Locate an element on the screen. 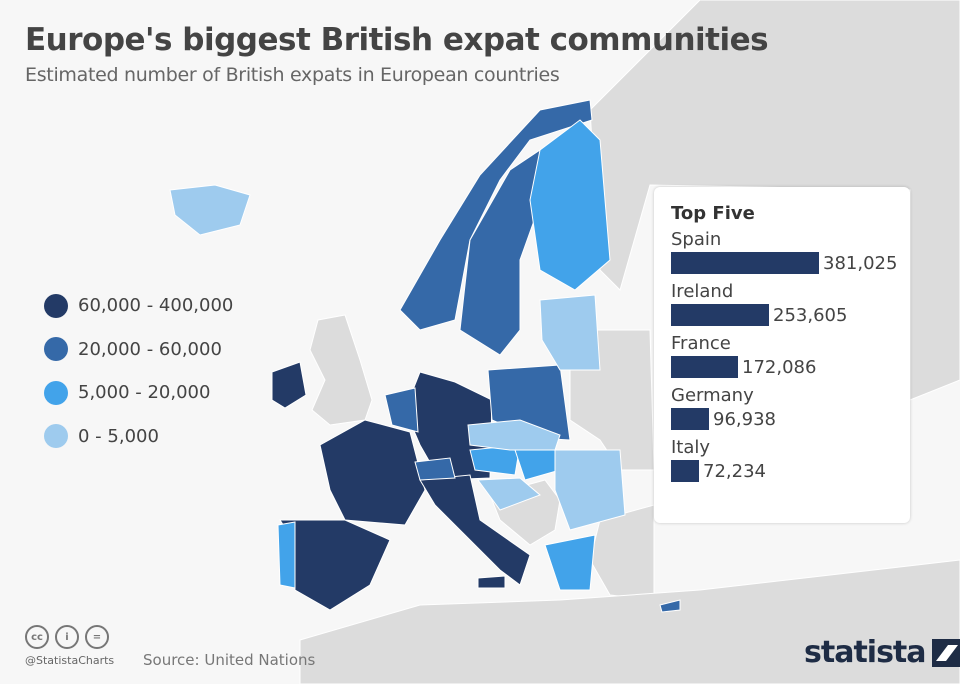  top-five-title: Top Five is located at coordinates (713, 213).